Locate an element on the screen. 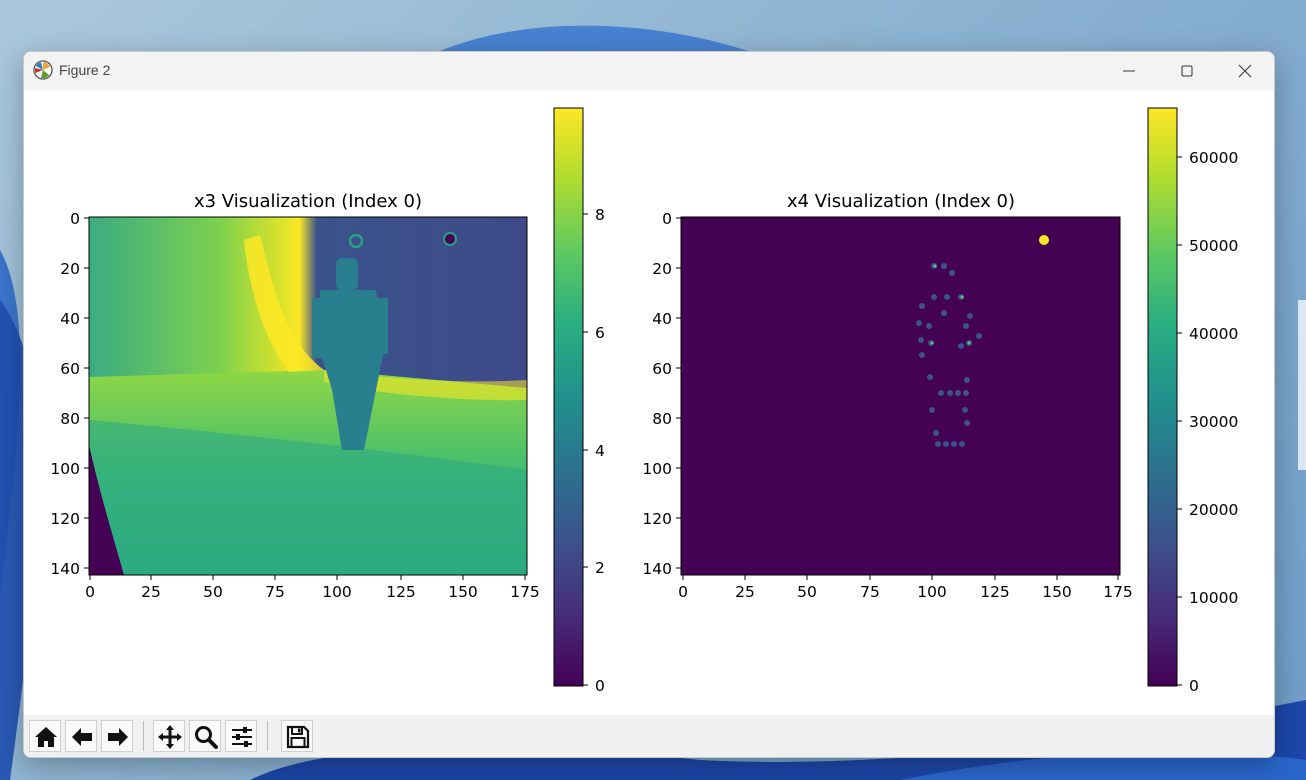 The height and width of the screenshot is (780, 1306). x3-ytick-label: 80 is located at coordinates (70, 419).